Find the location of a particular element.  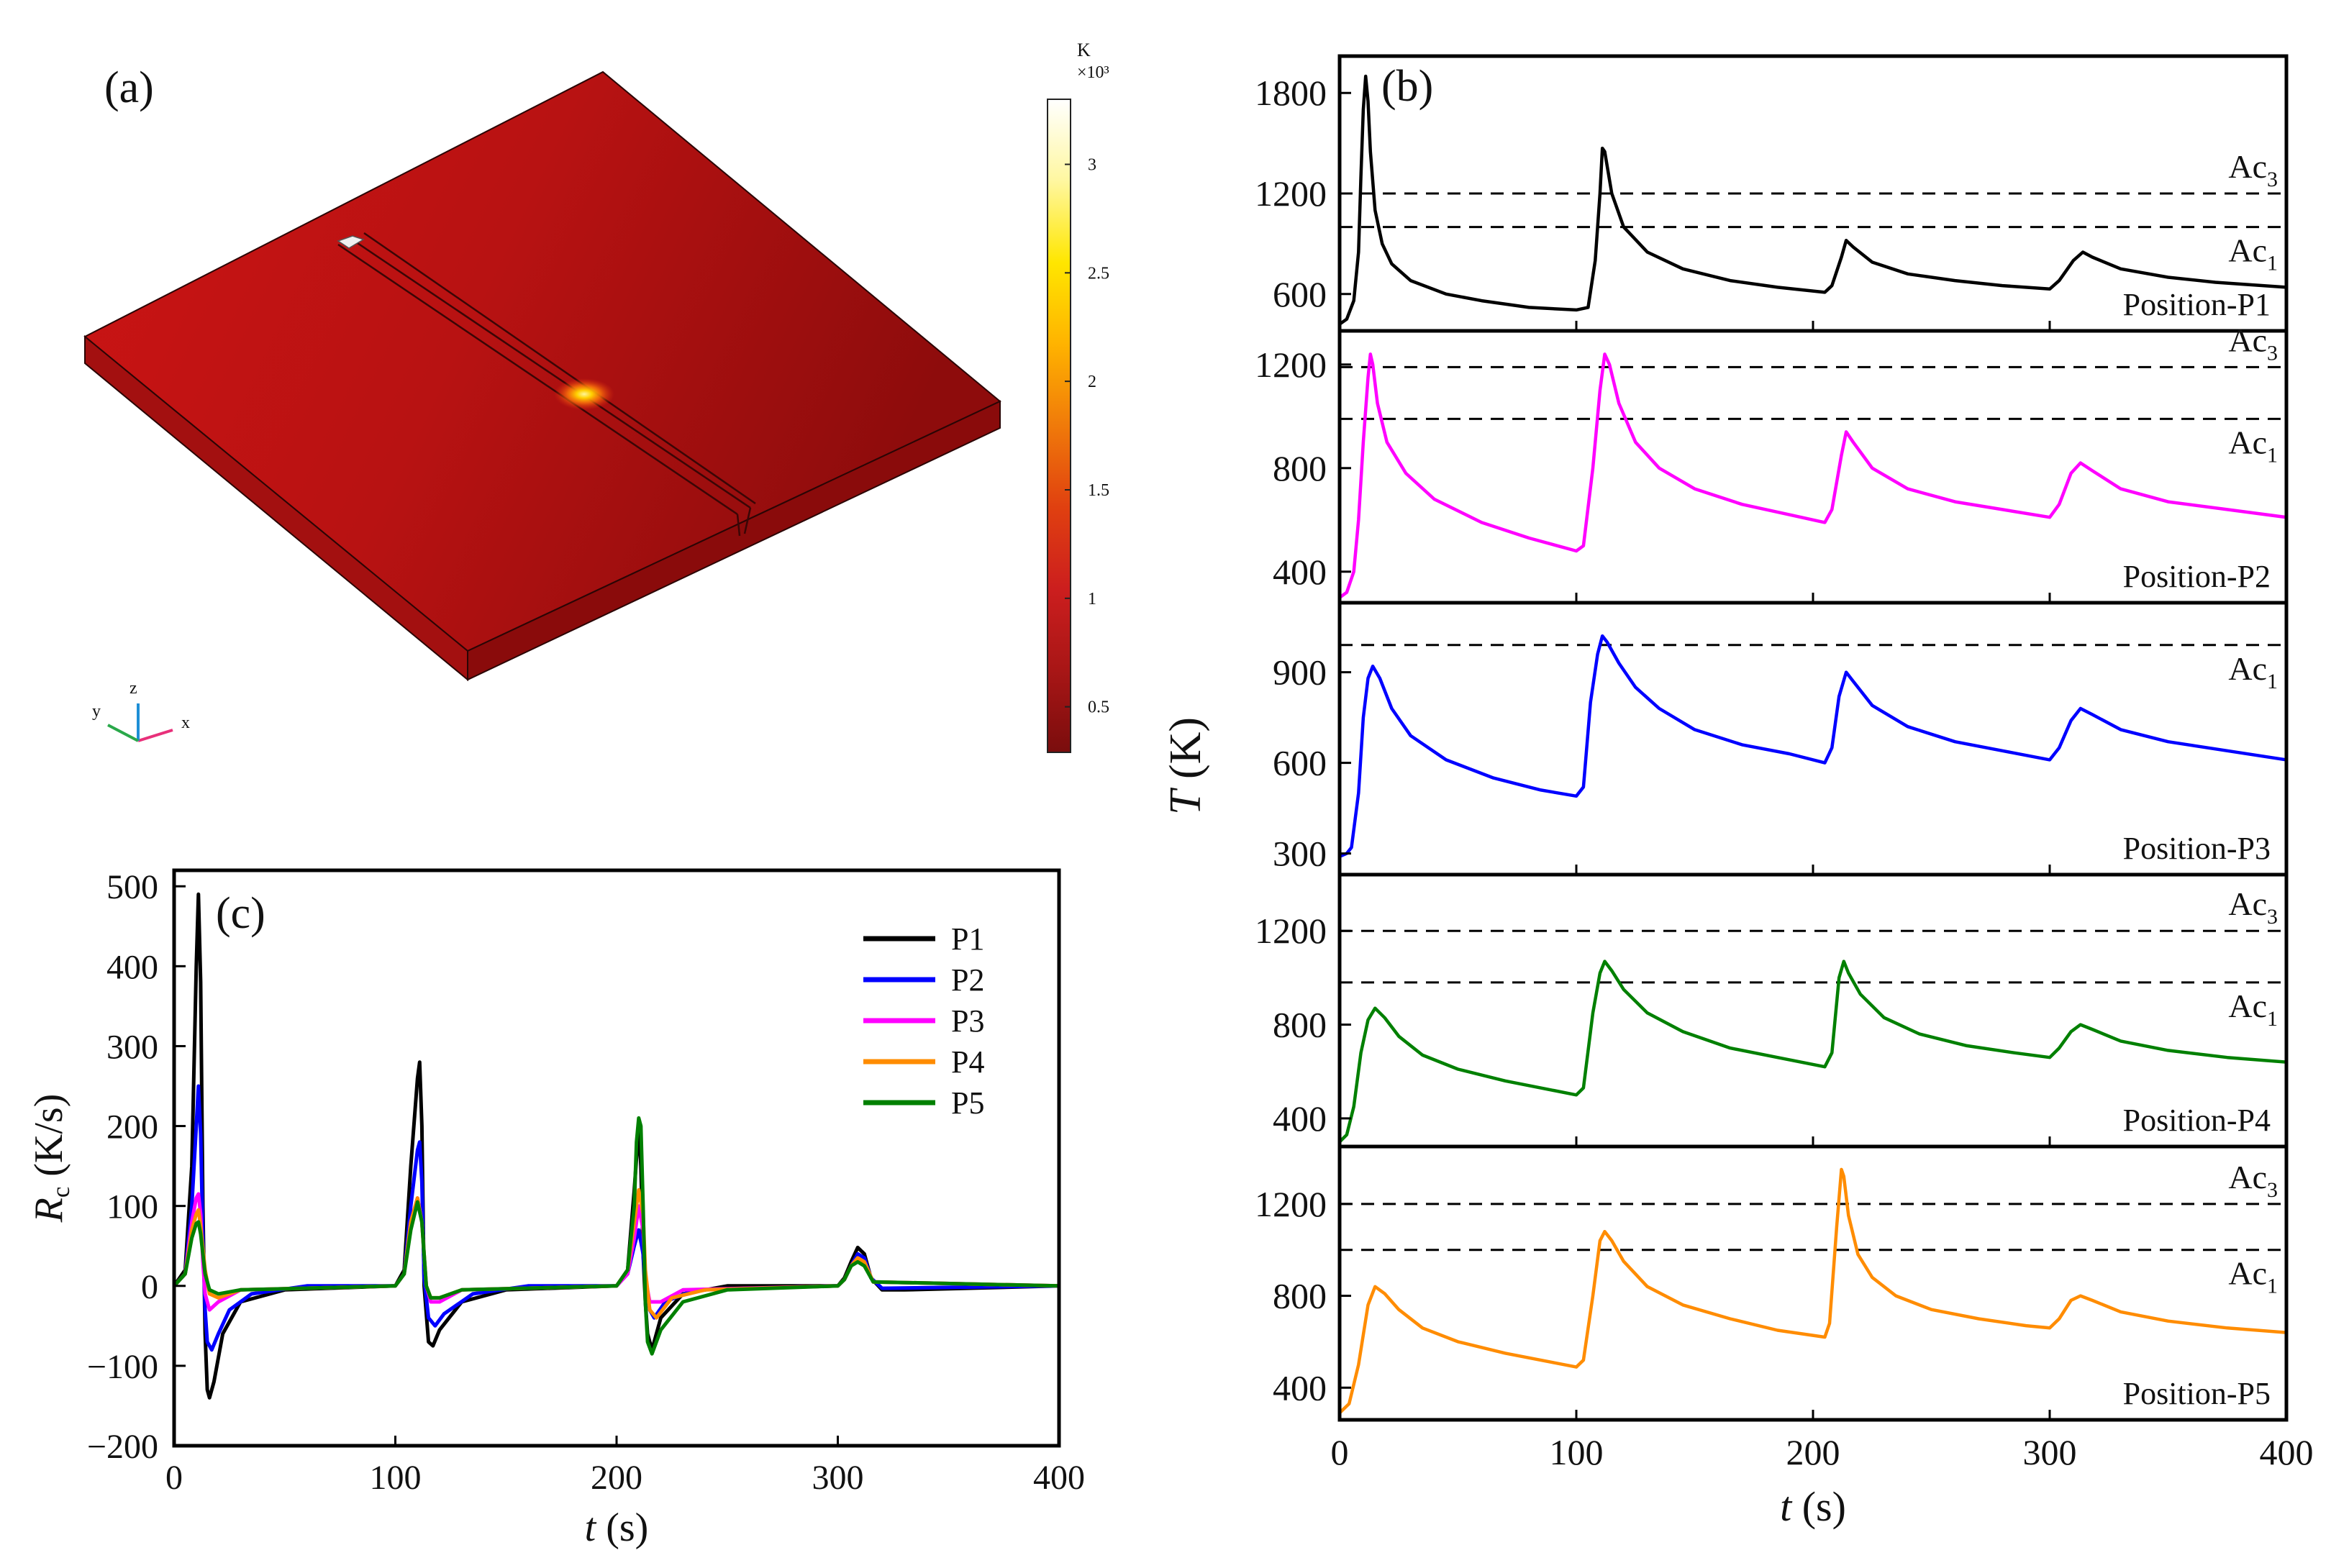

subplot-2: 400 800 1200 Ac3 Ac1 Position-P2 is located at coordinates (1772, 464).